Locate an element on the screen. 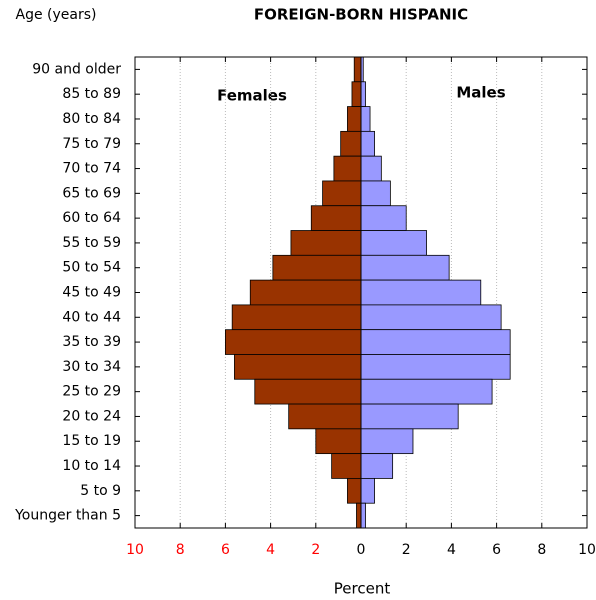 The height and width of the screenshot is (600, 596). y-tick-label: 70 to 74 is located at coordinates (91, 169).